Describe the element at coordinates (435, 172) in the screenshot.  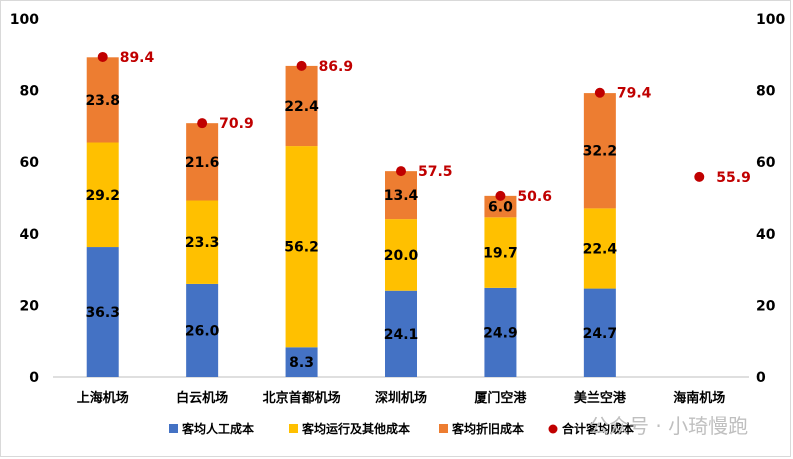
I see `total-value-label-3: 57.5` at that location.